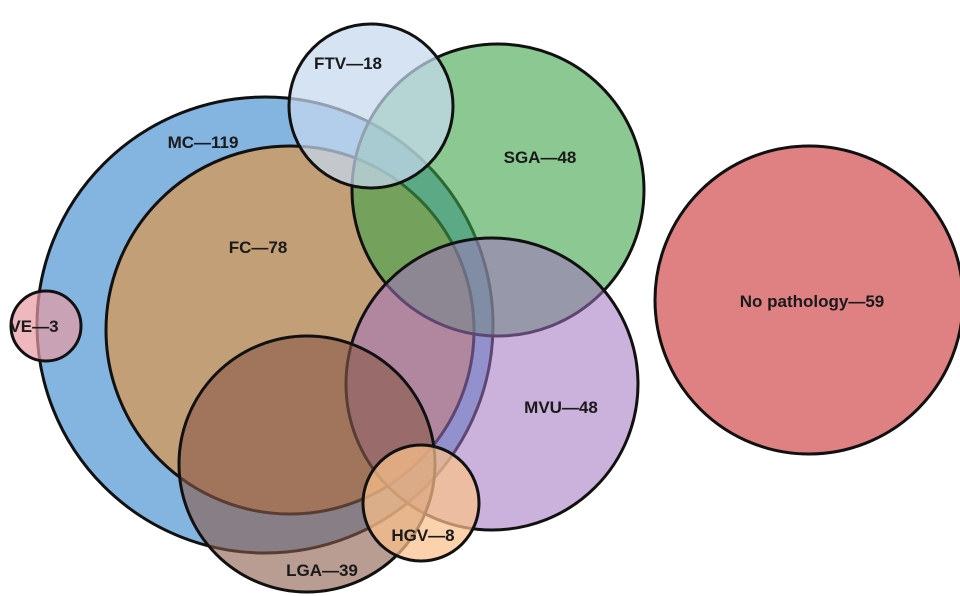  I want to click on set-label-lga: LGA—39, so click(322, 570).